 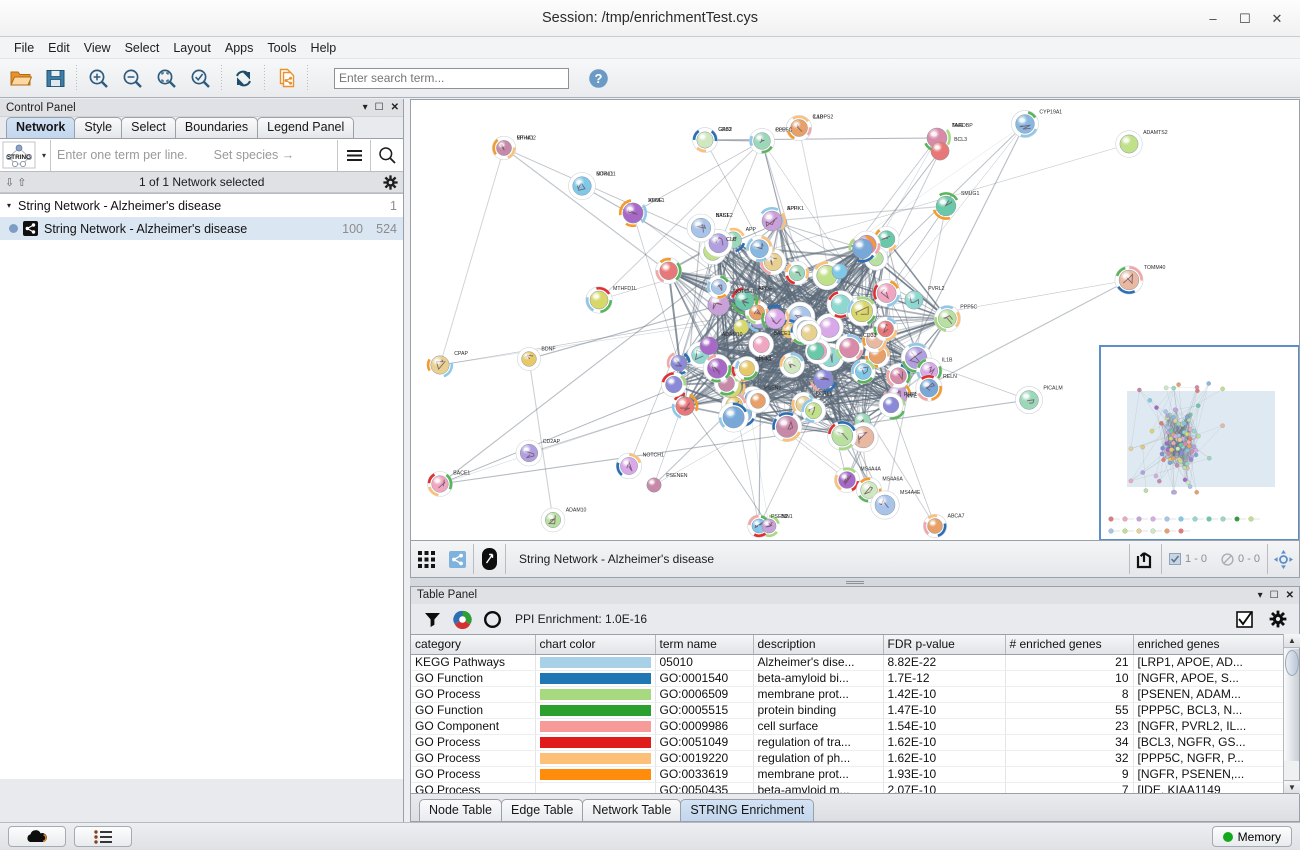 What do you see at coordinates (632, 810) in the screenshot?
I see `tab-network-table: Network Table` at bounding box center [632, 810].